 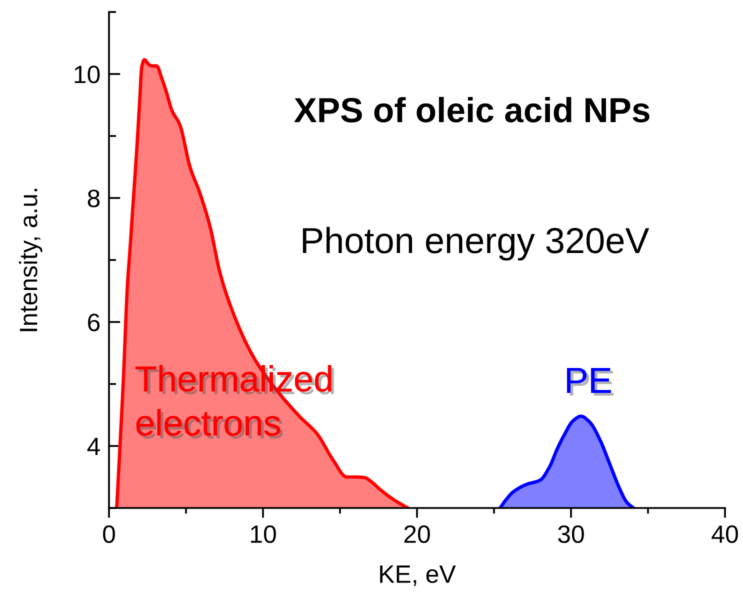 I want to click on y-tick-label: 8, so click(x=94, y=199).